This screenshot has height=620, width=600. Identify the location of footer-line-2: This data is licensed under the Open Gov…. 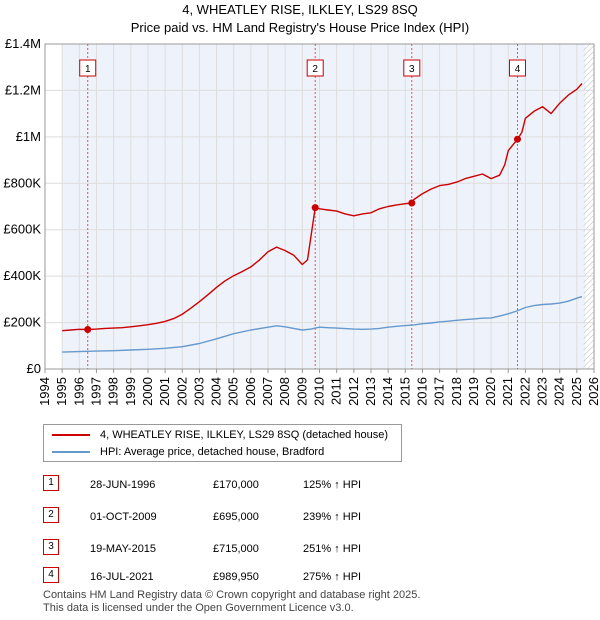
(198, 608).